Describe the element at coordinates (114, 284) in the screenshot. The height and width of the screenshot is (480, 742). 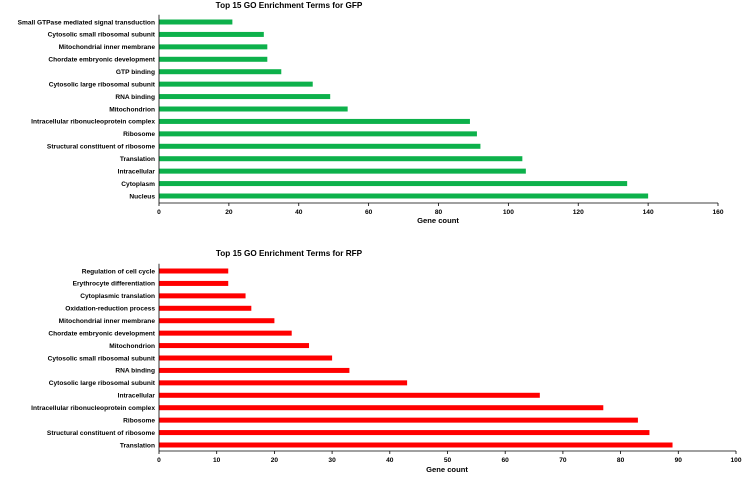
I see `rfp-category-label: Erythrocyte differentiation` at that location.